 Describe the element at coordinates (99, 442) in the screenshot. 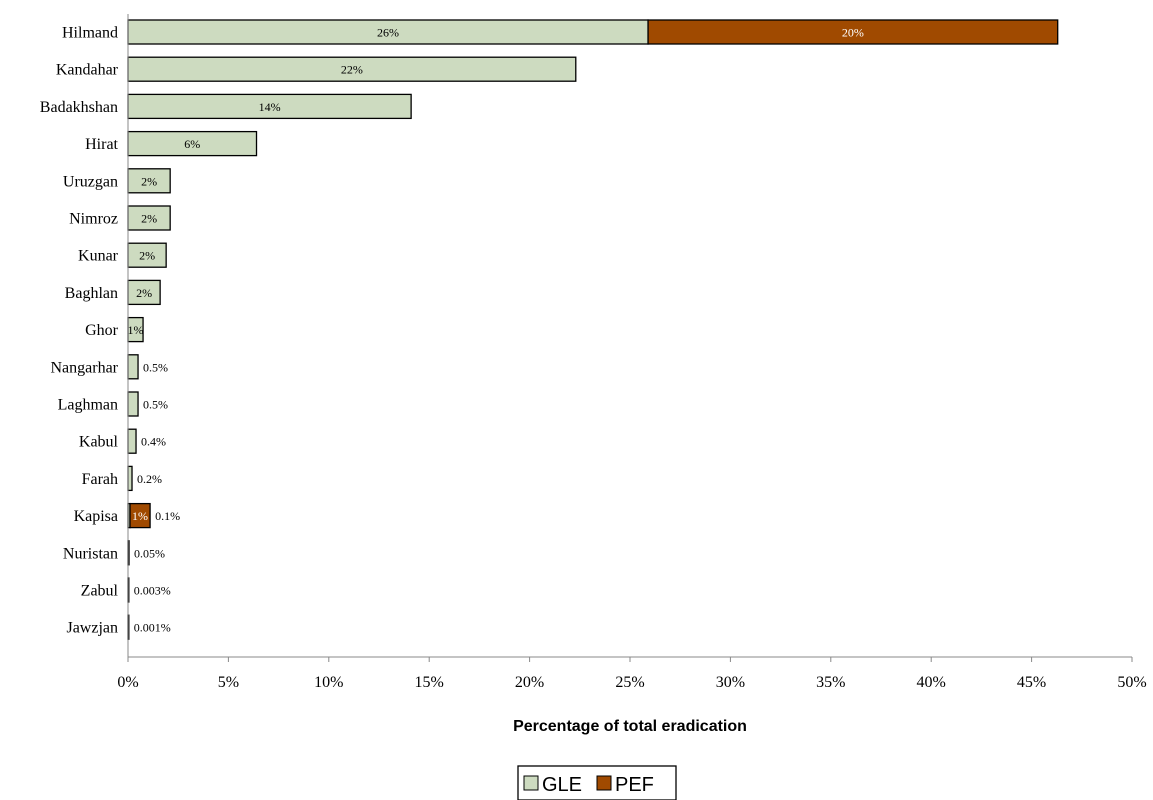

I see `category-label: Kabul` at that location.